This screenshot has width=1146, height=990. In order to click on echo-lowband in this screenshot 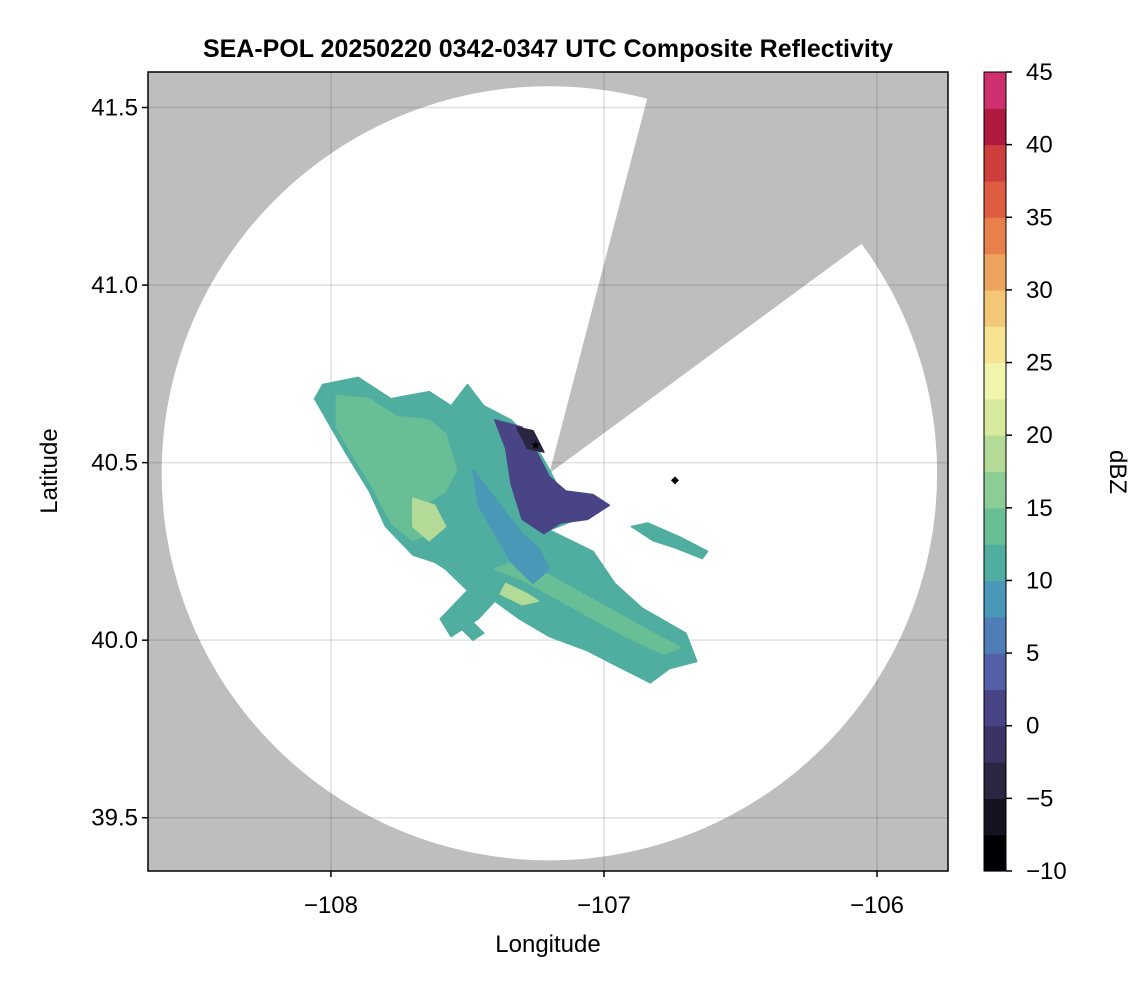, I will do `click(511, 526)`.